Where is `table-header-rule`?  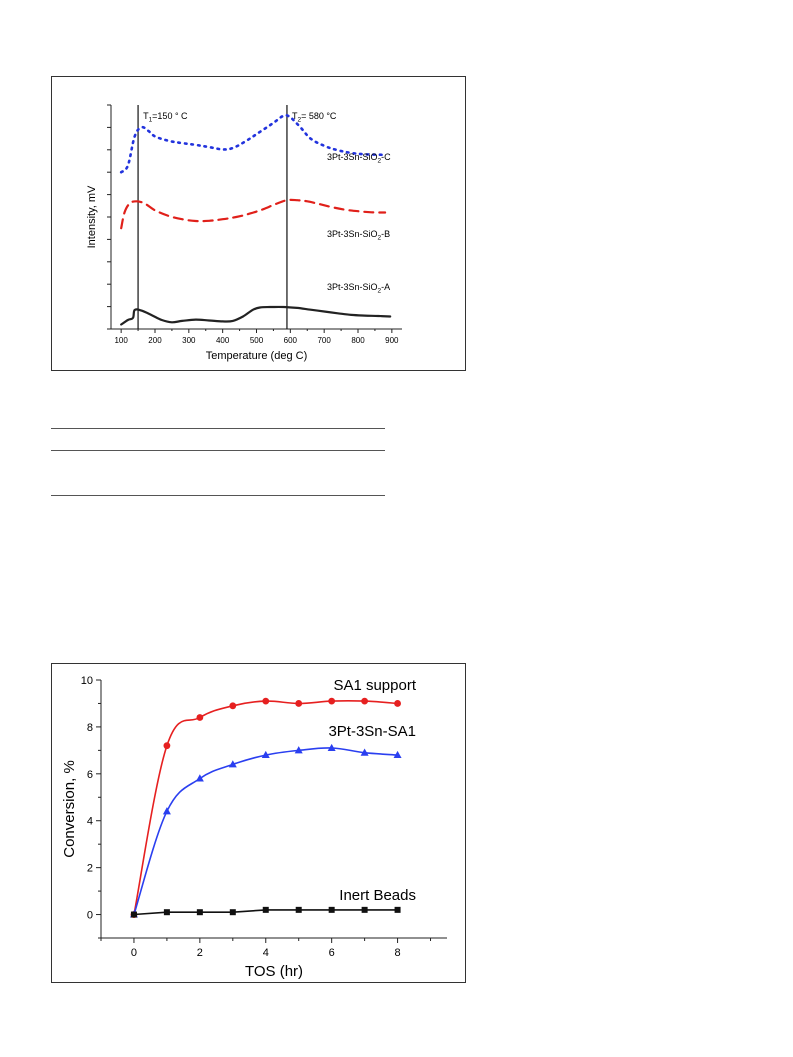 table-header-rule is located at coordinates (218, 450).